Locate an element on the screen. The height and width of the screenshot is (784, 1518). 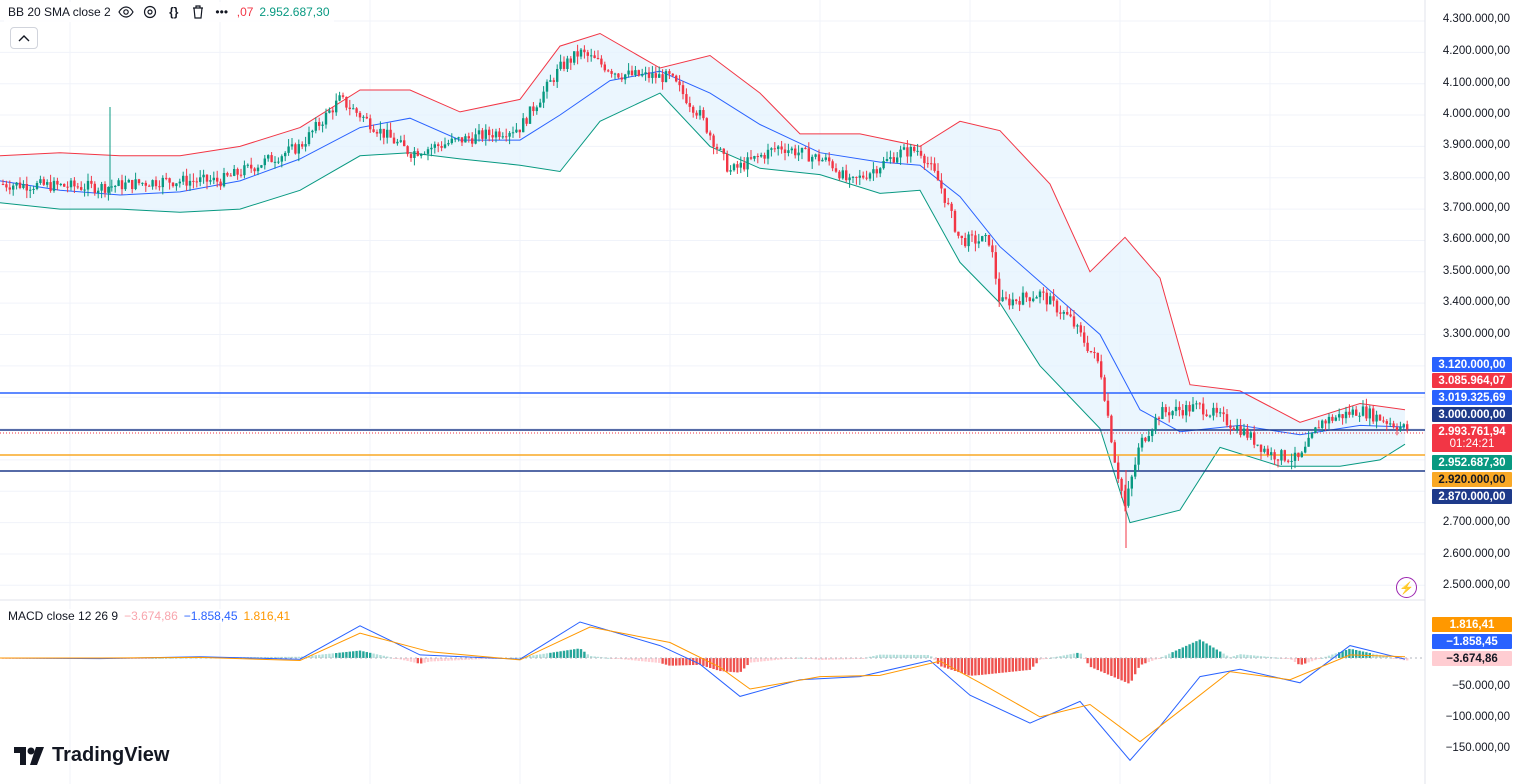
code-icon: {} is located at coordinates (174, 12).